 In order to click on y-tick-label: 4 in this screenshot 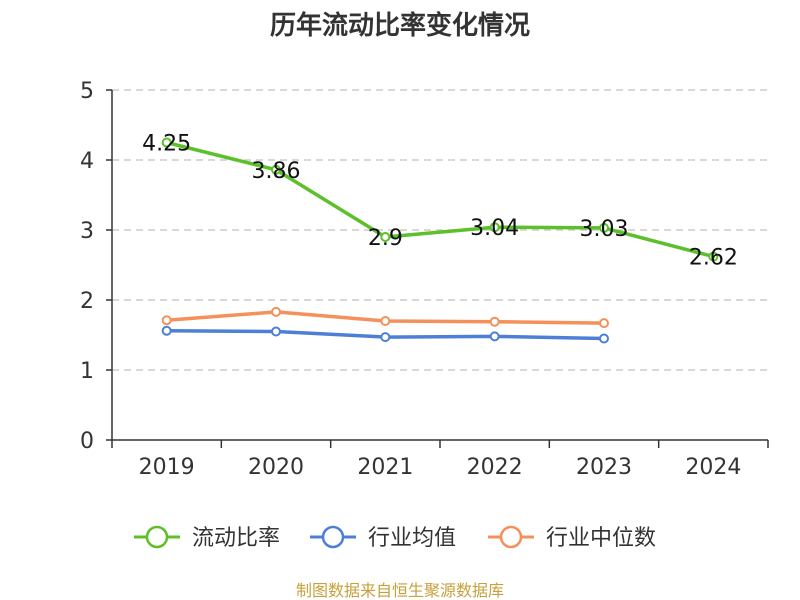, I will do `click(87, 161)`.